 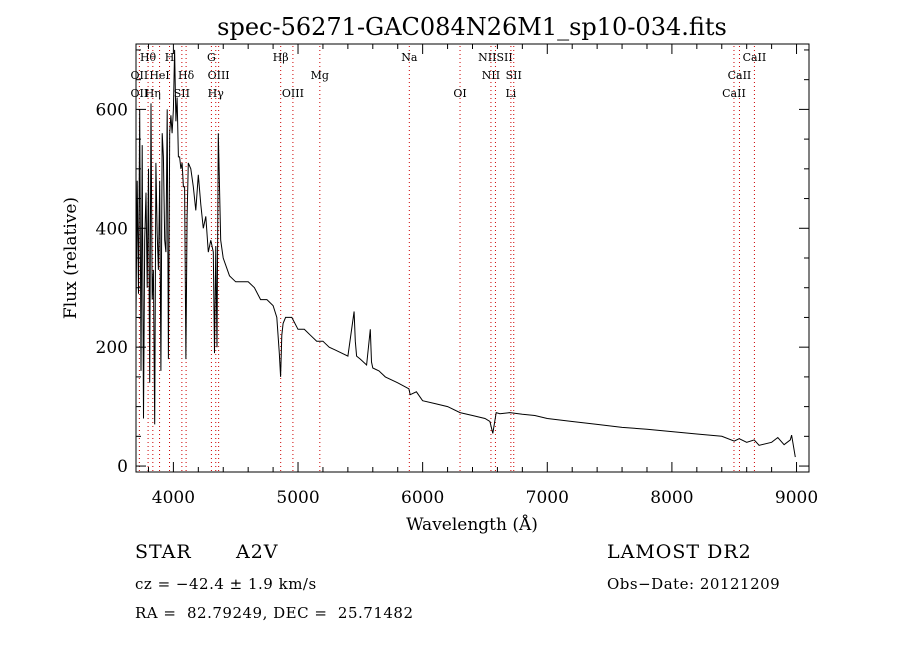 I want to click on x-tick-label: 8000, so click(x=671, y=498).